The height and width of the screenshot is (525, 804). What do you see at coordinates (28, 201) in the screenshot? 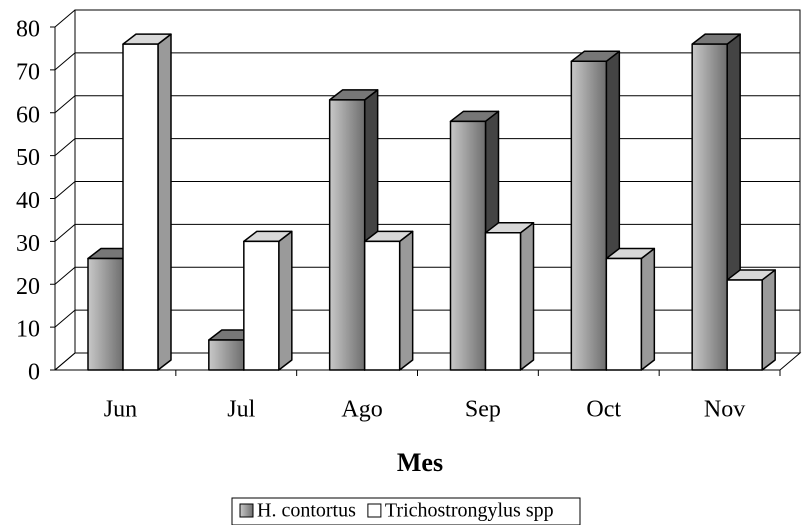
I see `y-tick-label: 40` at bounding box center [28, 201].